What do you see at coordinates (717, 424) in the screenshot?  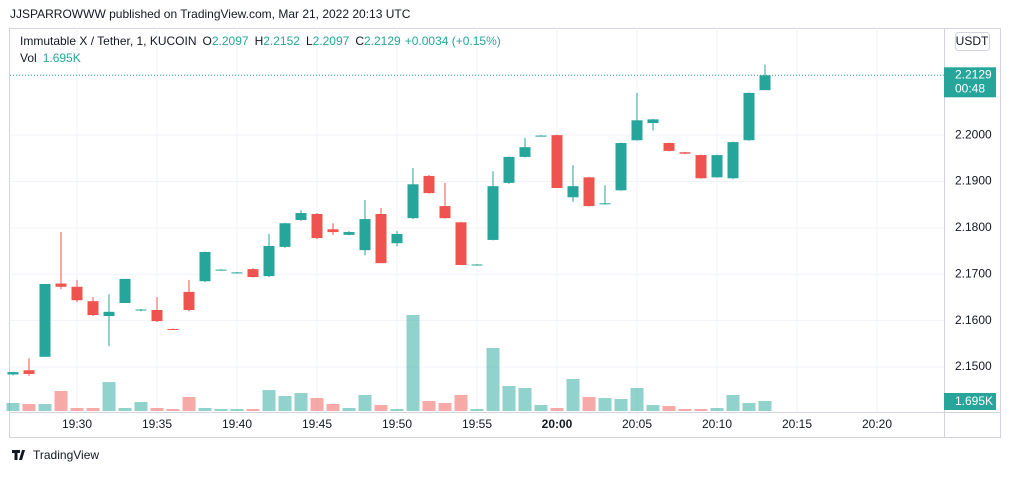 I see `x-tick-label: 20:10` at bounding box center [717, 424].